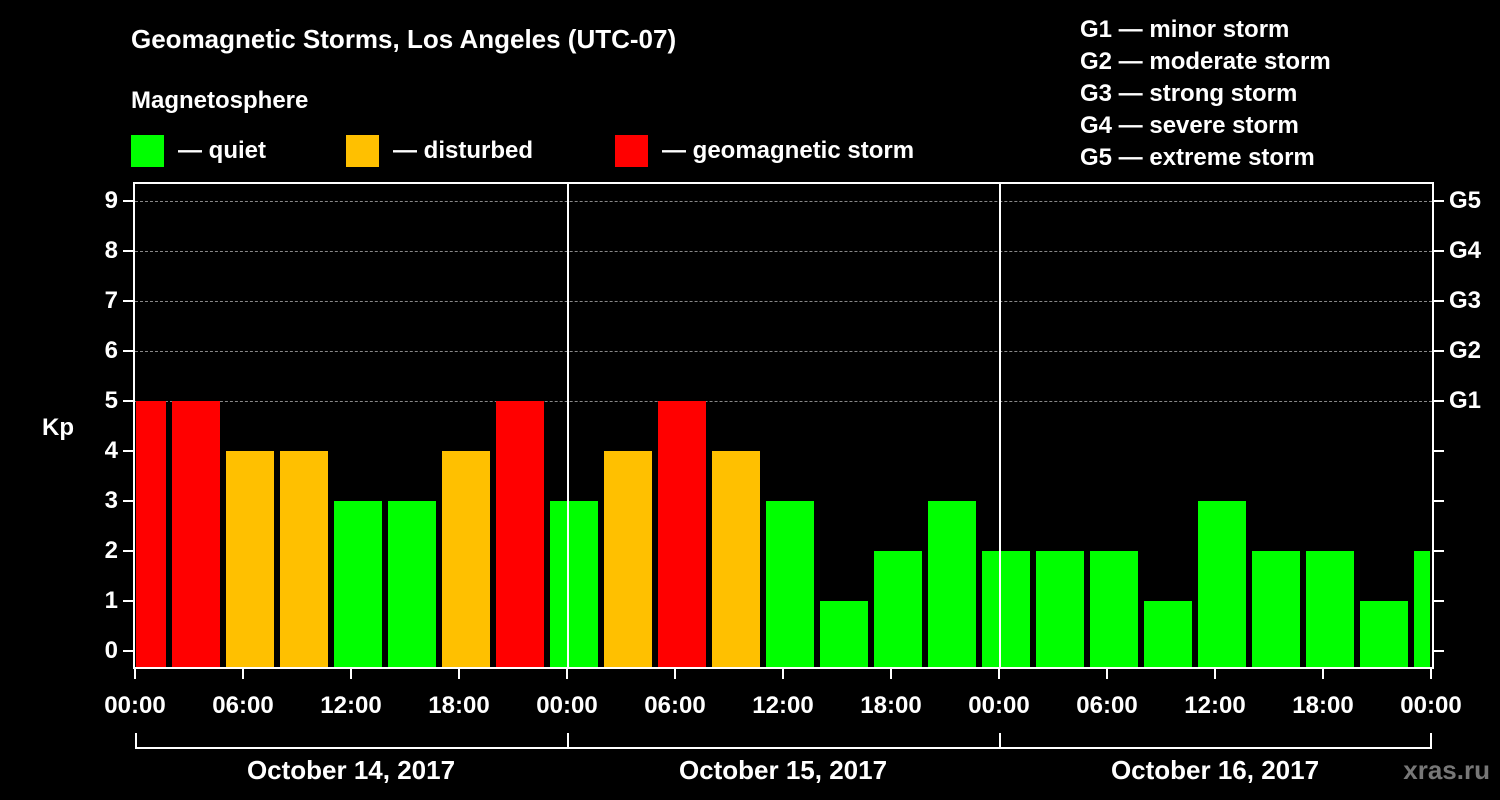 The image size is (1500, 800). Describe the element at coordinates (111, 350) in the screenshot. I see `y-tick-label: 6` at that location.